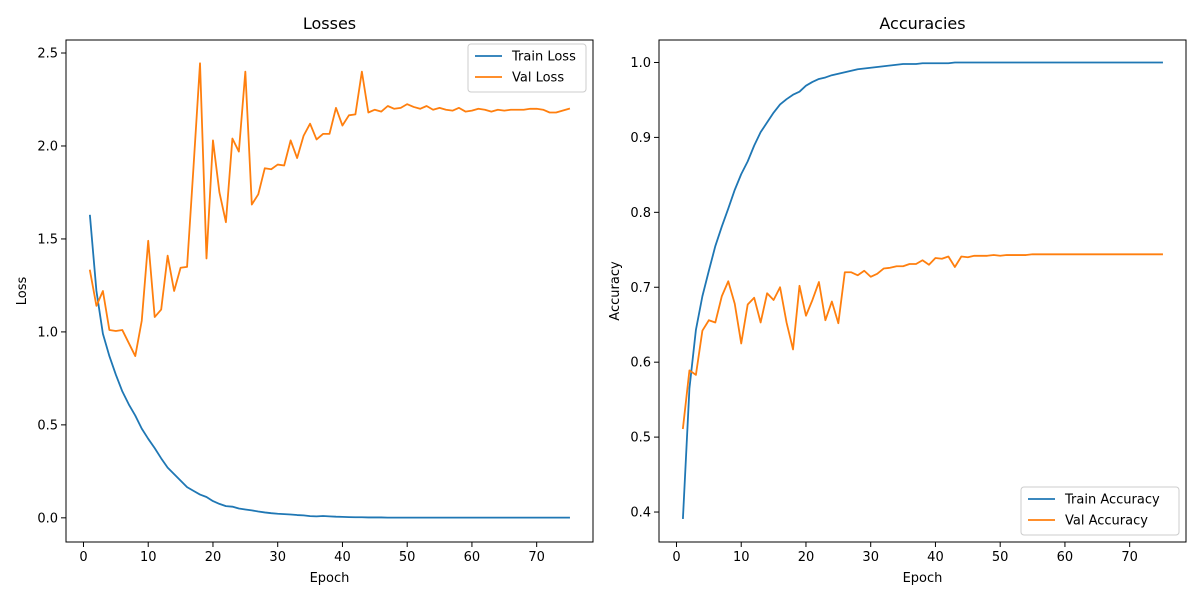  Describe the element at coordinates (640, 213) in the screenshot. I see `y-tick-label: 0.8` at that location.